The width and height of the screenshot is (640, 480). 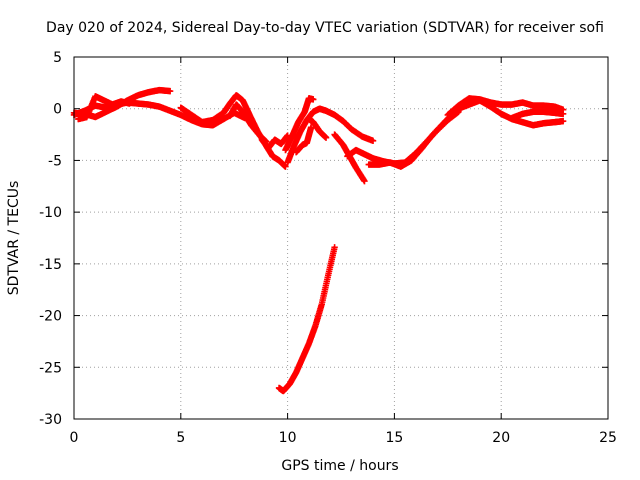 What do you see at coordinates (501, 438) in the screenshot?
I see `x-tick-label: 20` at bounding box center [501, 438].